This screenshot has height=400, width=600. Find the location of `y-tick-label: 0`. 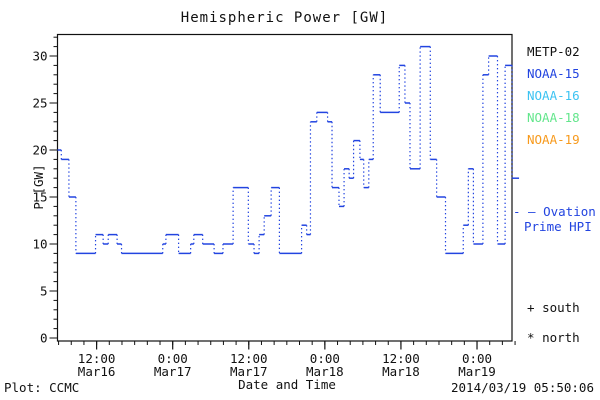

y-tick-label: 0 is located at coordinates (44, 338).